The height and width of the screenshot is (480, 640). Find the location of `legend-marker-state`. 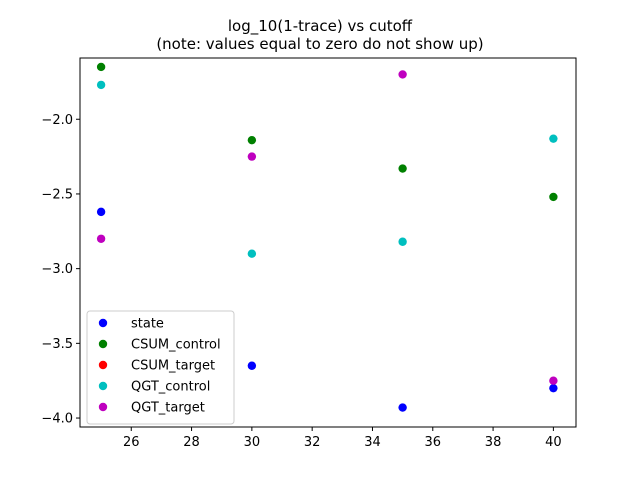

legend-marker-state is located at coordinates (103, 323).